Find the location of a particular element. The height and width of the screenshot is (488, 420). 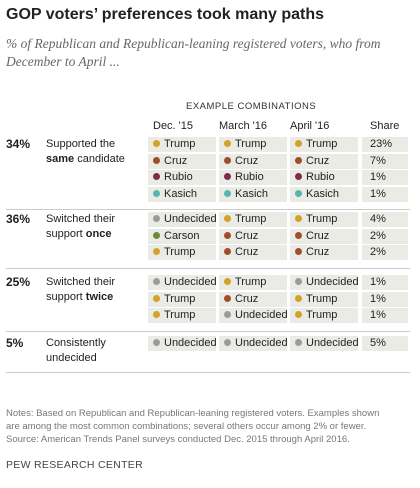

label-text: undecided is located at coordinates (71, 358).